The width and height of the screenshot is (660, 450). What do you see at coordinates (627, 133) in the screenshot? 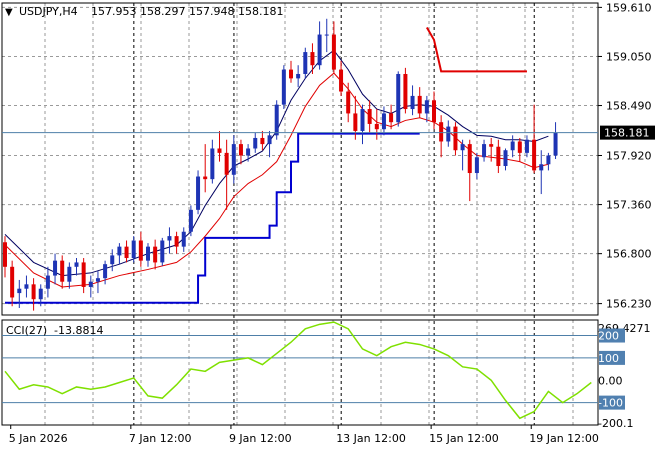
I see `current-price-label: 158.181` at bounding box center [627, 133].